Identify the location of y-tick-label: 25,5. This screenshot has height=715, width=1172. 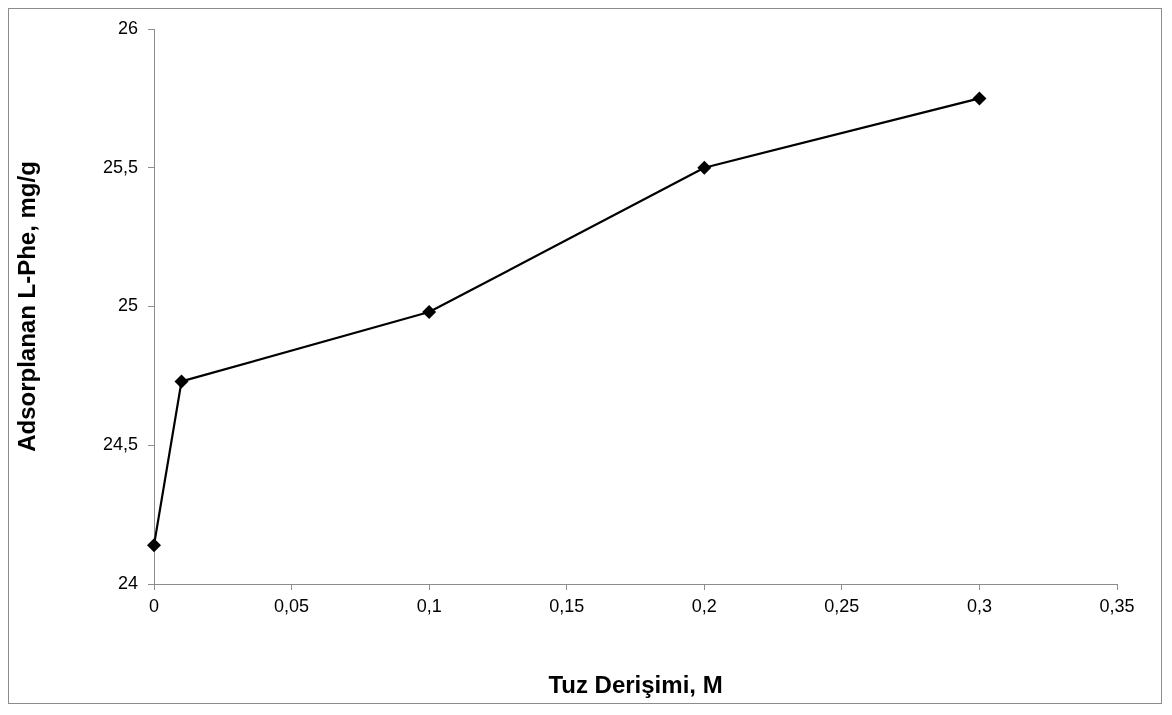
(120, 166).